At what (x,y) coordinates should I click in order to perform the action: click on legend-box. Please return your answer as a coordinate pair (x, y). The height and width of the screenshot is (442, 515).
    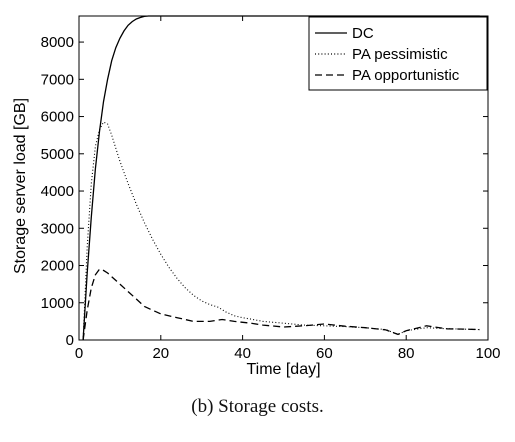
    Looking at the image, I should click on (398, 53).